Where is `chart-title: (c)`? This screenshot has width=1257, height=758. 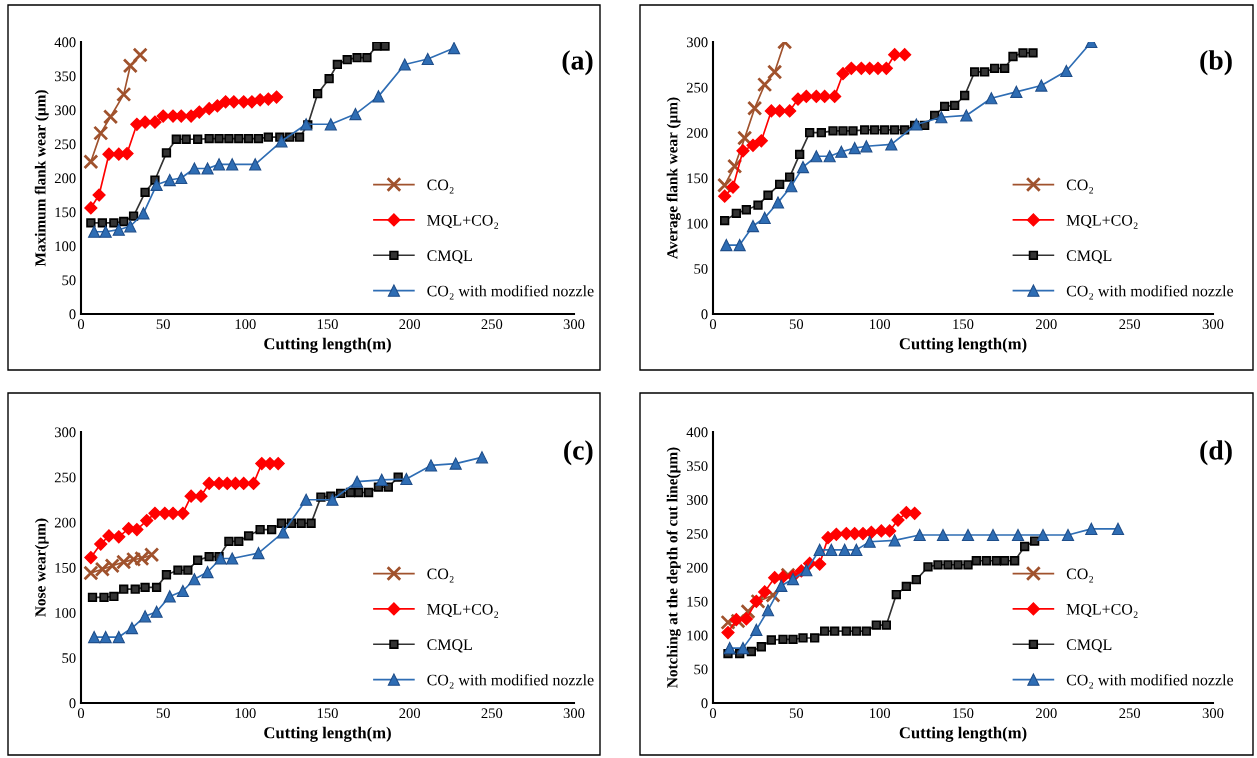 chart-title: (c) is located at coordinates (578, 453).